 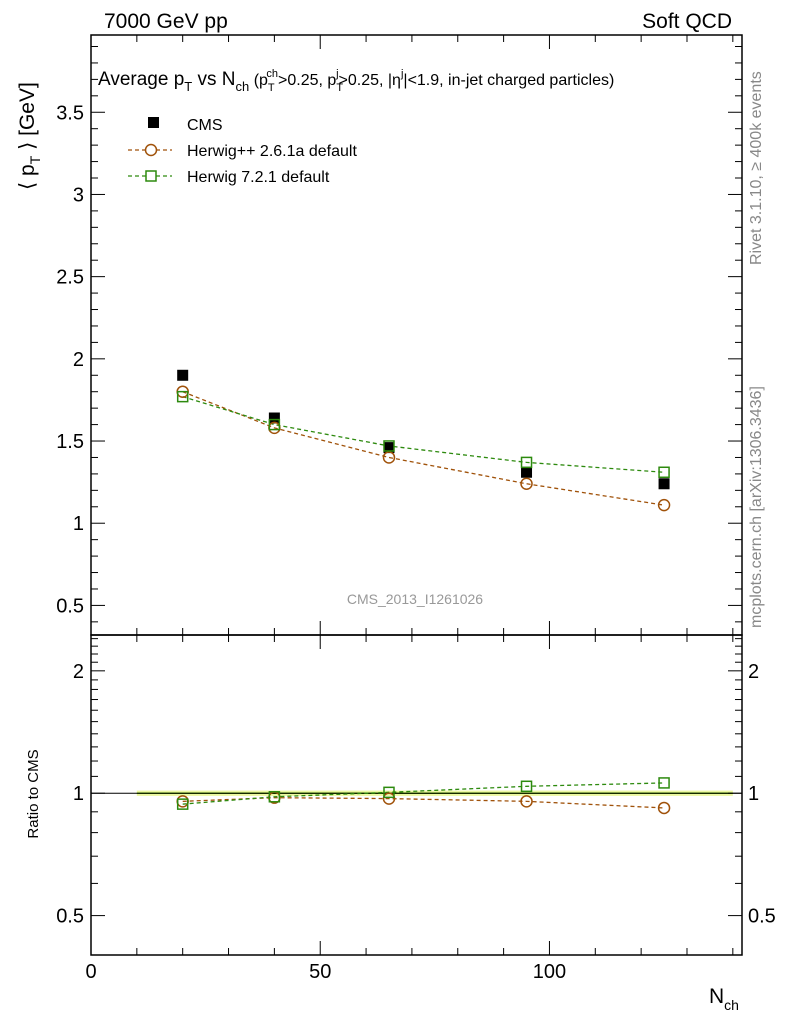 I want to click on ratio-band, so click(x=416, y=793).